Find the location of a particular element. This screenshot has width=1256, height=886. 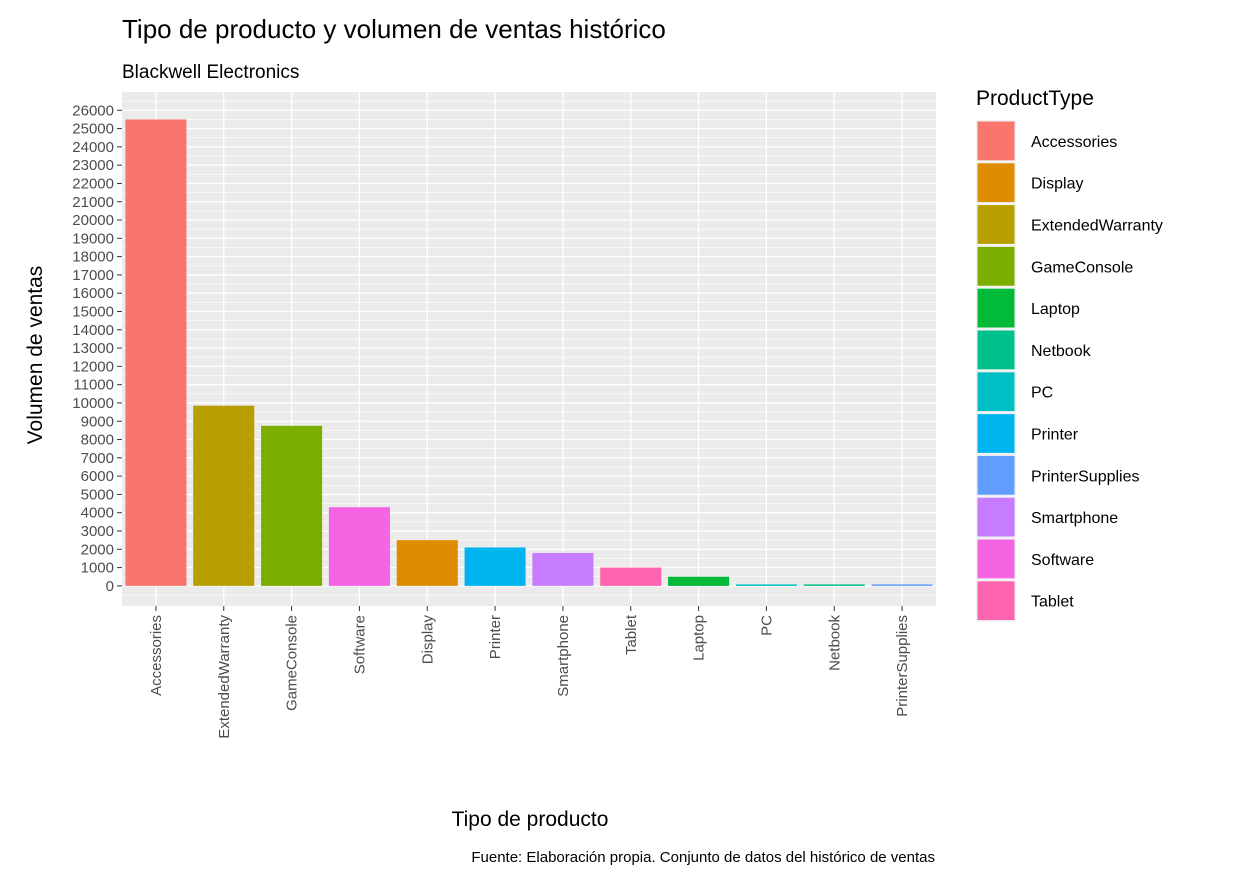

legend-label: ExtendedWarranty is located at coordinates (1097, 226).